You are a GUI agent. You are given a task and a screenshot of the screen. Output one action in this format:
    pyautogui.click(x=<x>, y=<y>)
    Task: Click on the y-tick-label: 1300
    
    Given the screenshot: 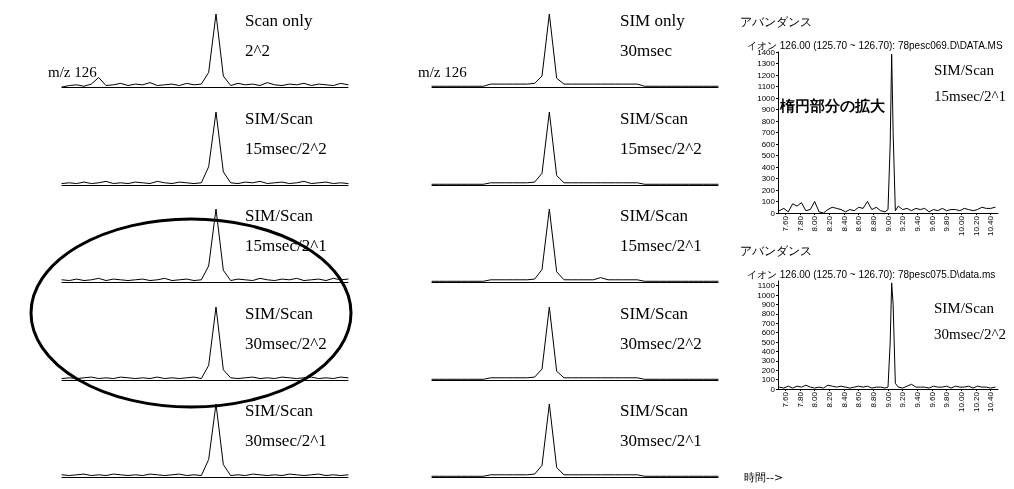 What is the action you would take?
    pyautogui.click(x=766, y=63)
    